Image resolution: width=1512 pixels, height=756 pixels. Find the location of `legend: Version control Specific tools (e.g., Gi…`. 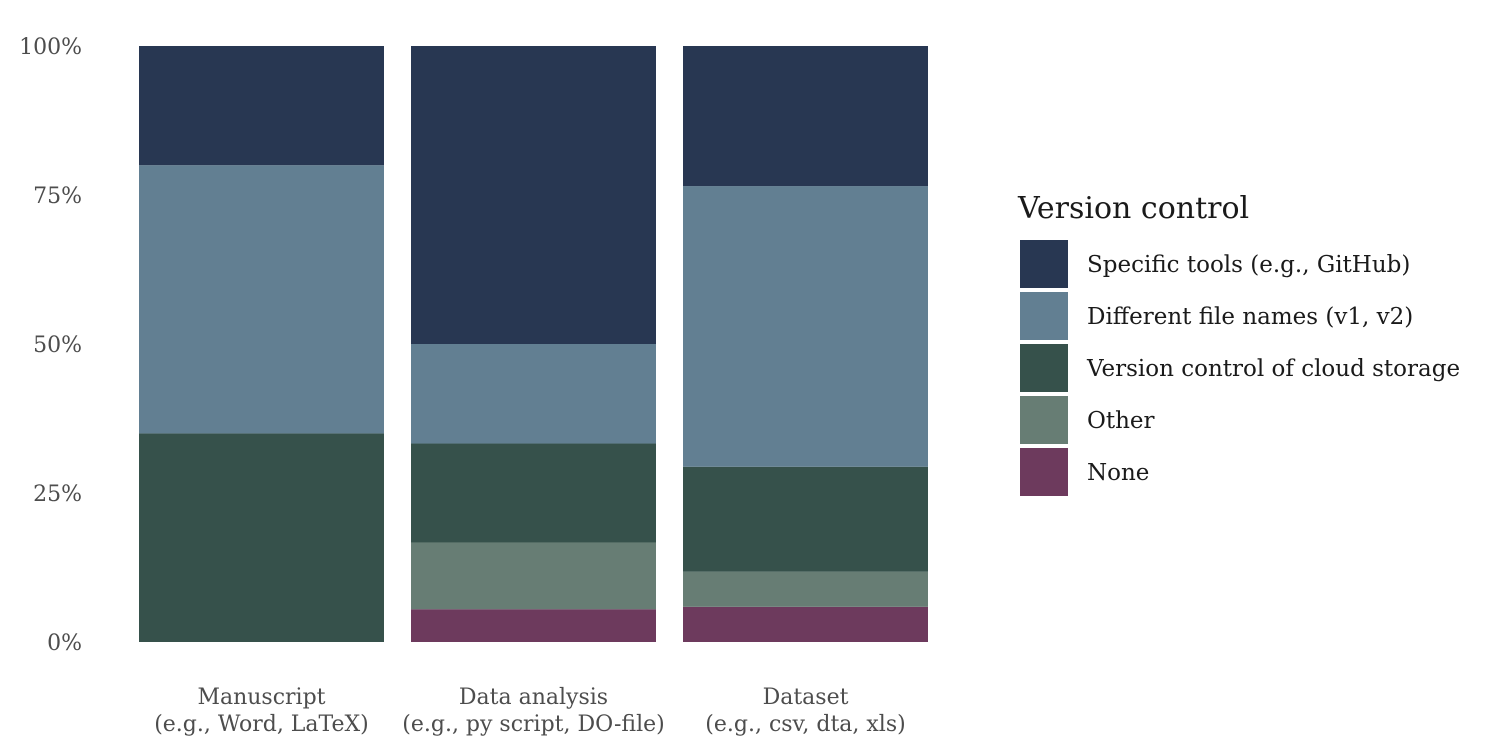

legend: Version control Specific tools (e.g., Gi… is located at coordinates (1238, 343).